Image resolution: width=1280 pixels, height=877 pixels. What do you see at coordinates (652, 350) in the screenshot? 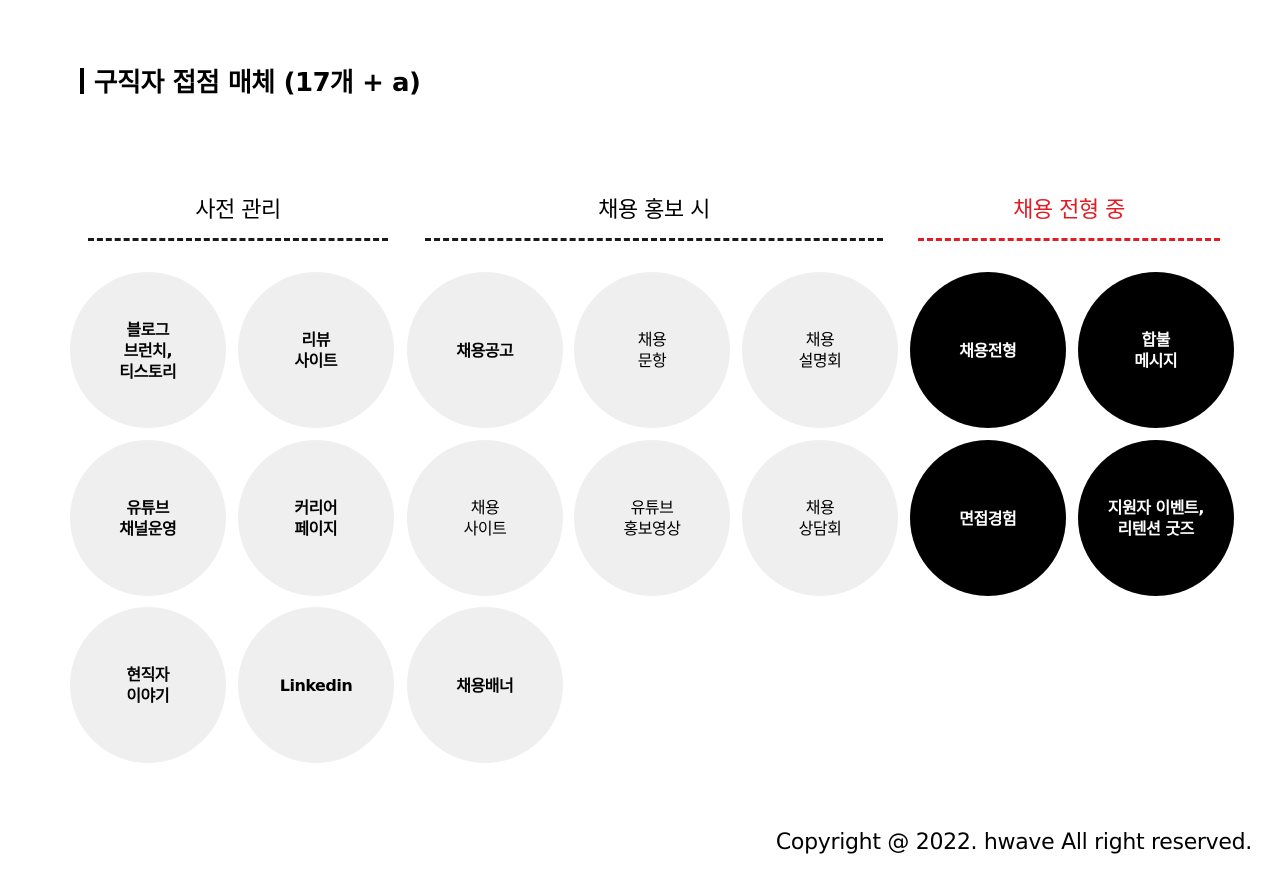
I see `media-circle-job-inquiry: 채용 문항` at bounding box center [652, 350].